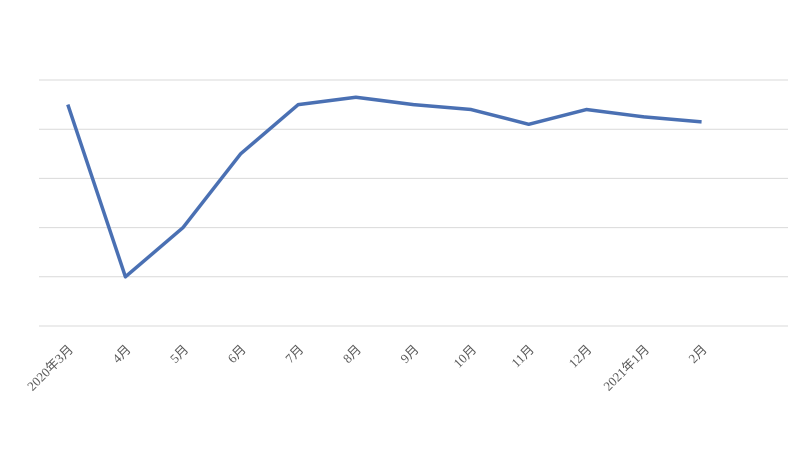 This screenshot has width=796, height=465. I want to click on x-tick-label: 7月, so click(294, 354).